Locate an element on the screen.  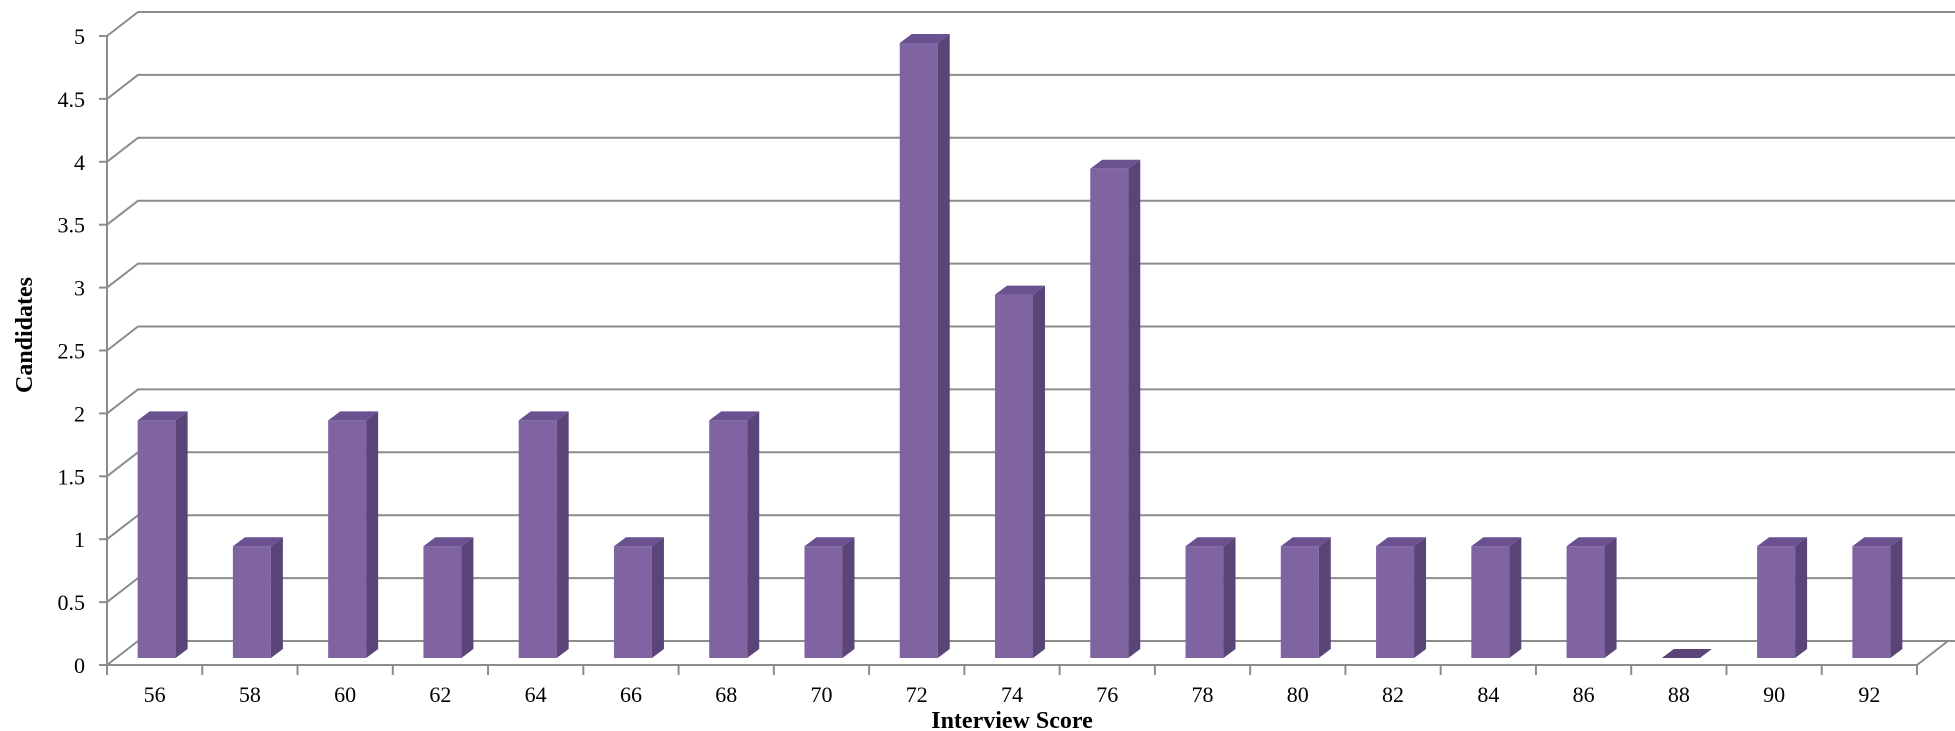
x-tick-label: 74 is located at coordinates (1012, 694).